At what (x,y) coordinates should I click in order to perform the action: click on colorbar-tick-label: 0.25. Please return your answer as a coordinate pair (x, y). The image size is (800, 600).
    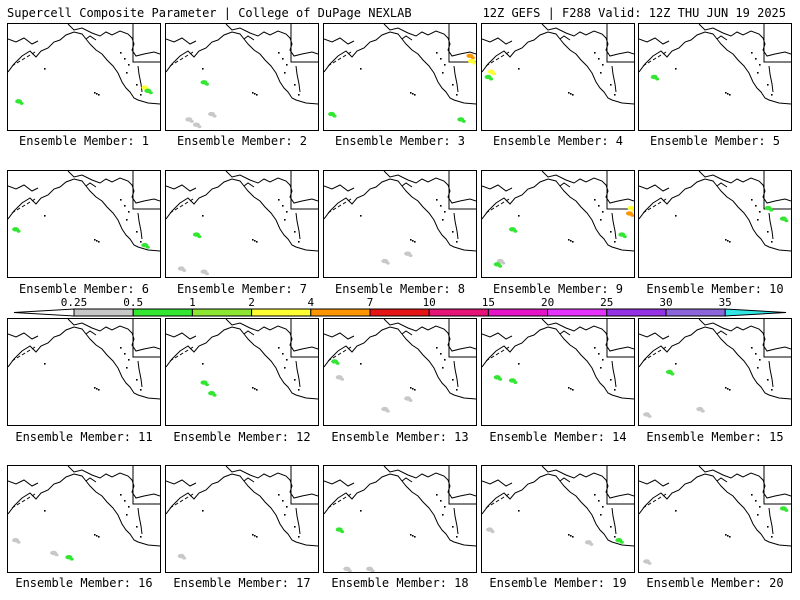
    Looking at the image, I should click on (74, 302).